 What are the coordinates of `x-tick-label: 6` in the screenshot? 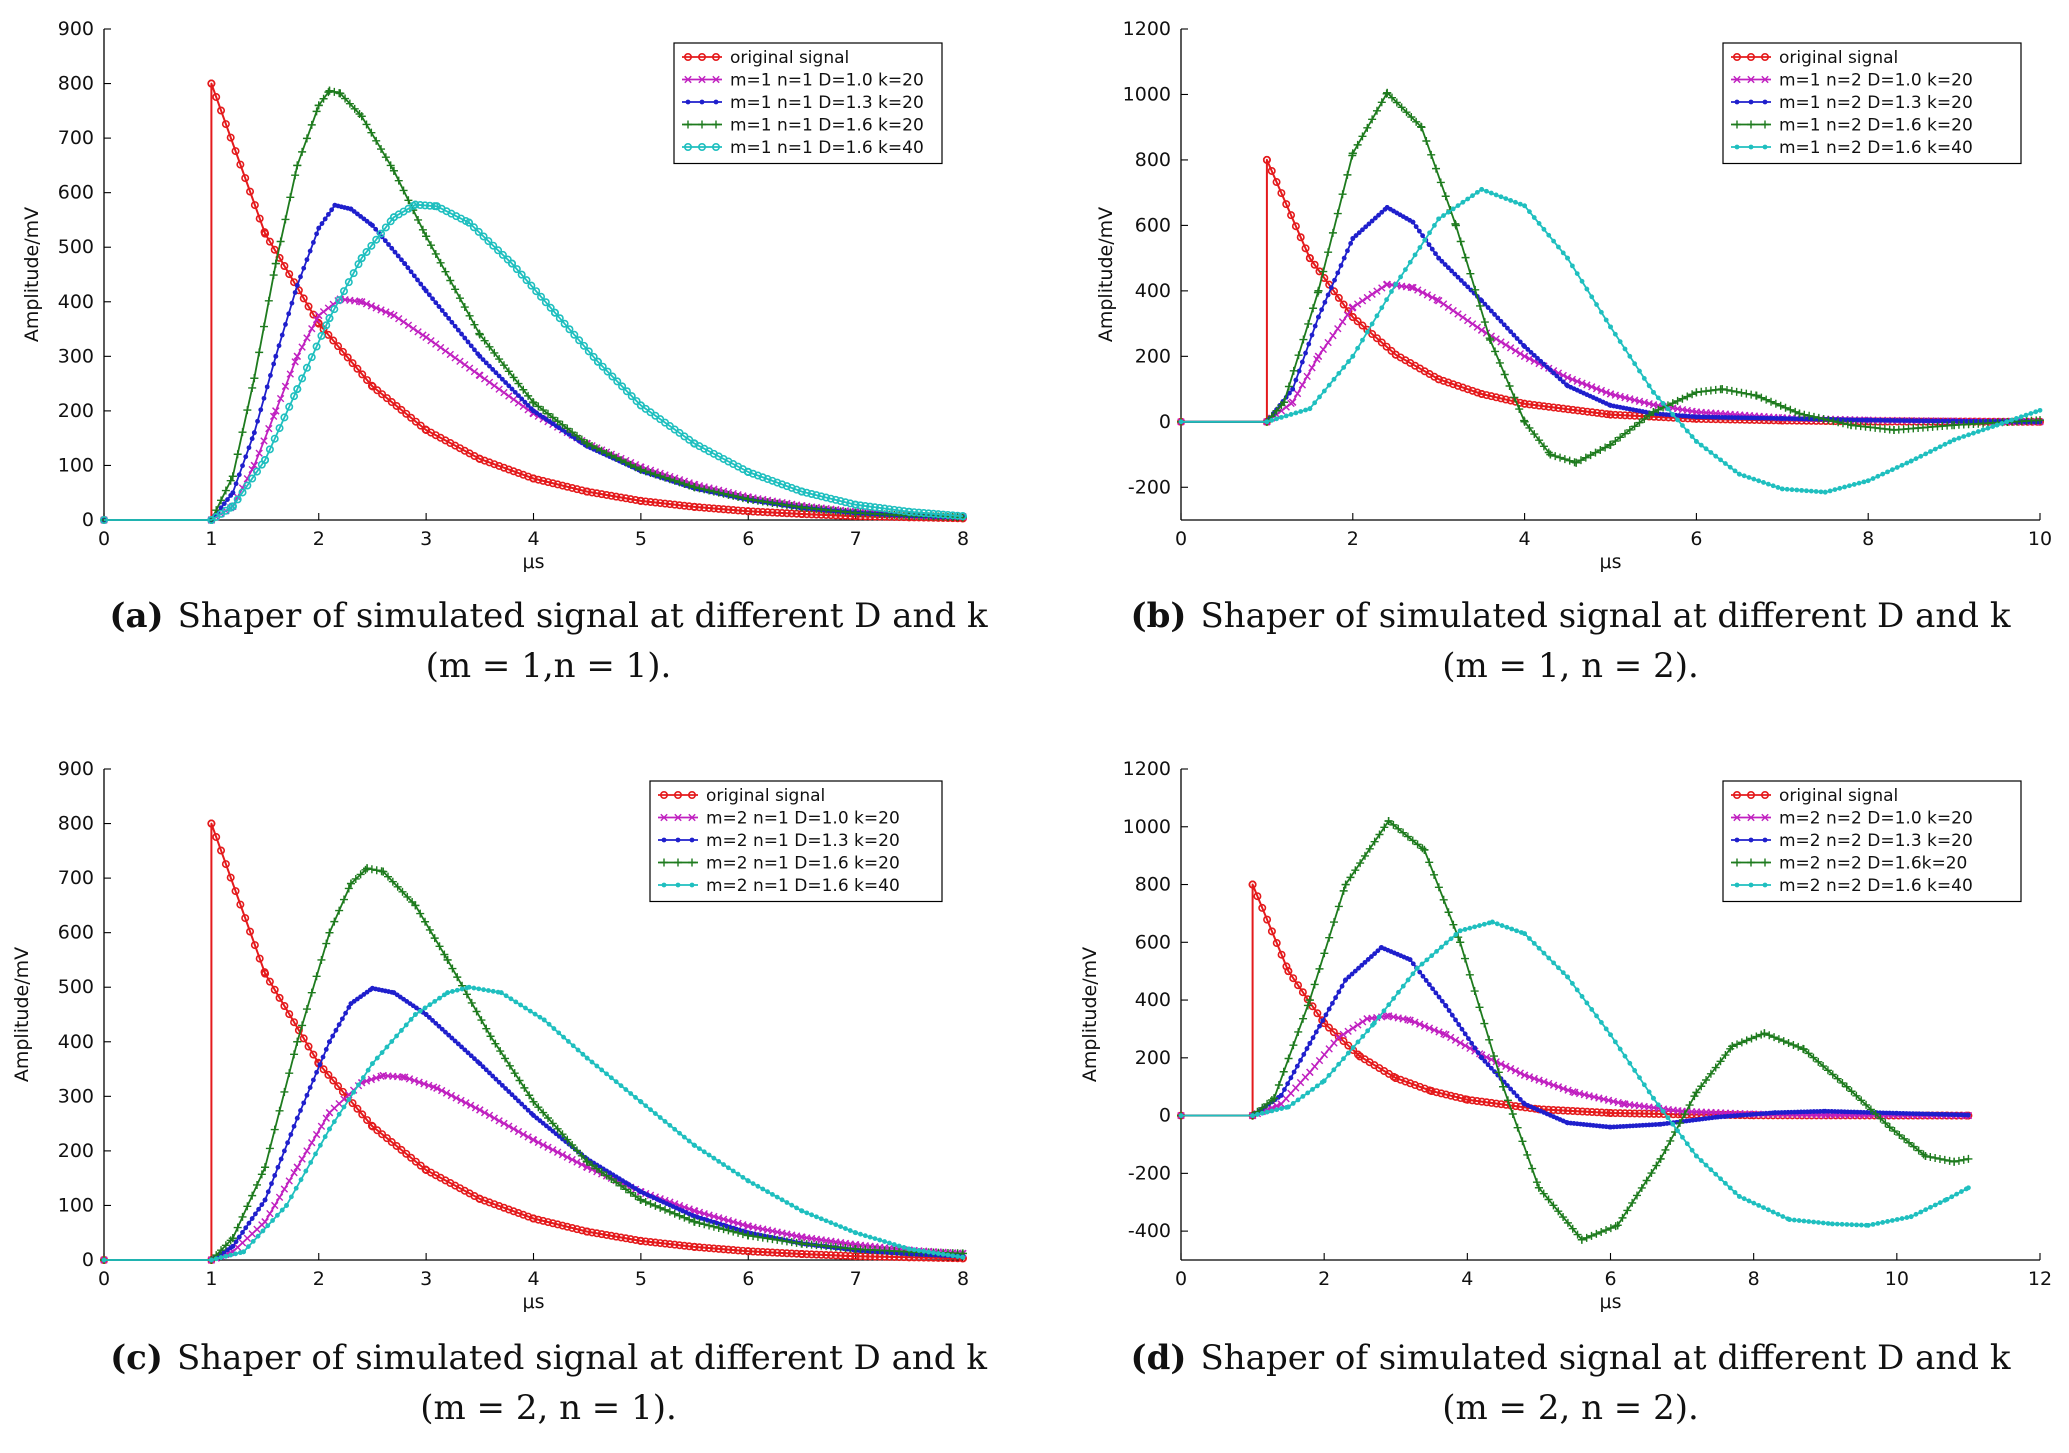 It's located at (1696, 539).